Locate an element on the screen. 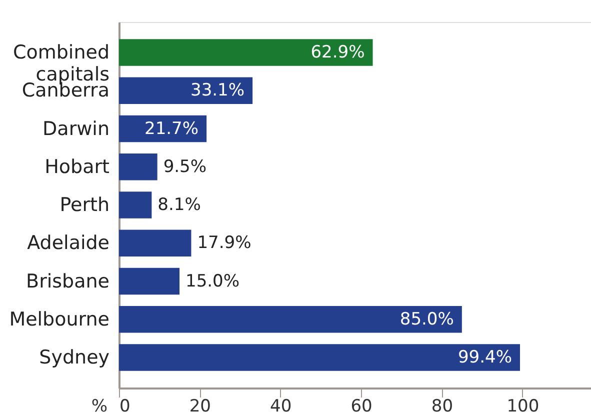  data-label: 15.0% is located at coordinates (213, 281).